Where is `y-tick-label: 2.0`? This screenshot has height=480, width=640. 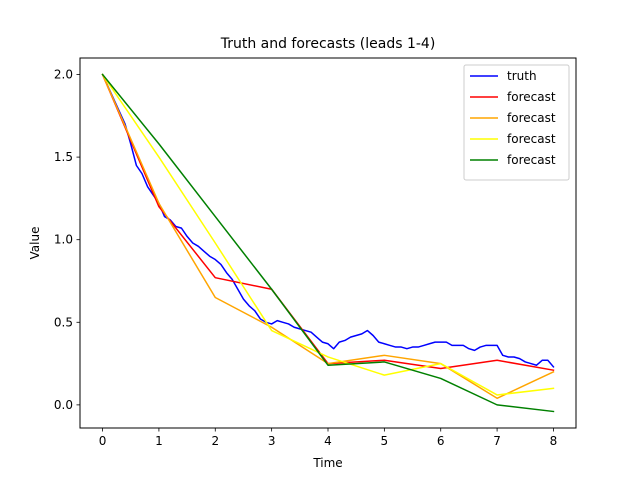
y-tick-label: 2.0 is located at coordinates (63, 75).